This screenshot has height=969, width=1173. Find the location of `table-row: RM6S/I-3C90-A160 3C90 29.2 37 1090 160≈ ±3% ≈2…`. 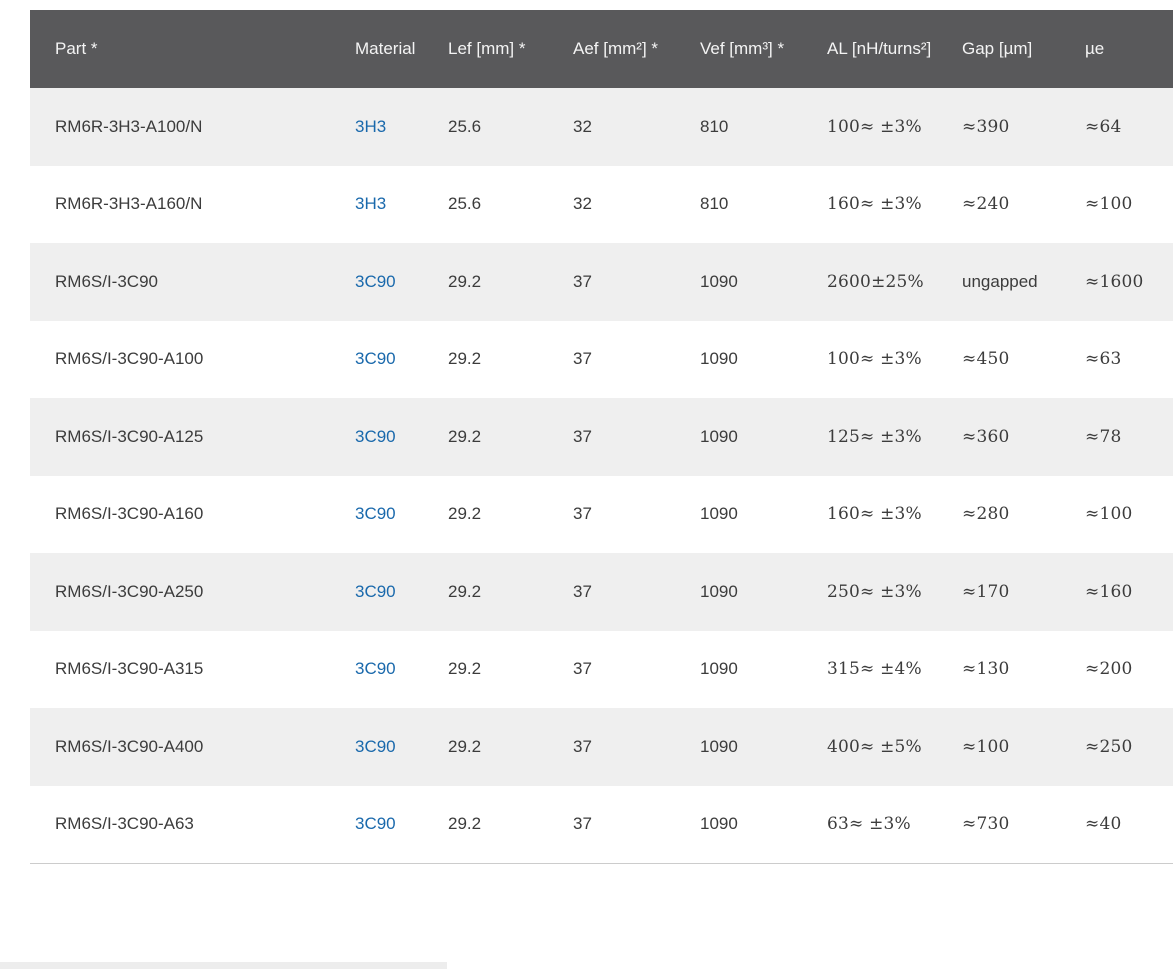

table-row: RM6S/I-3C90-A160 3C90 29.2 37 1090 160≈ ±3% ≈2… is located at coordinates (601, 514).